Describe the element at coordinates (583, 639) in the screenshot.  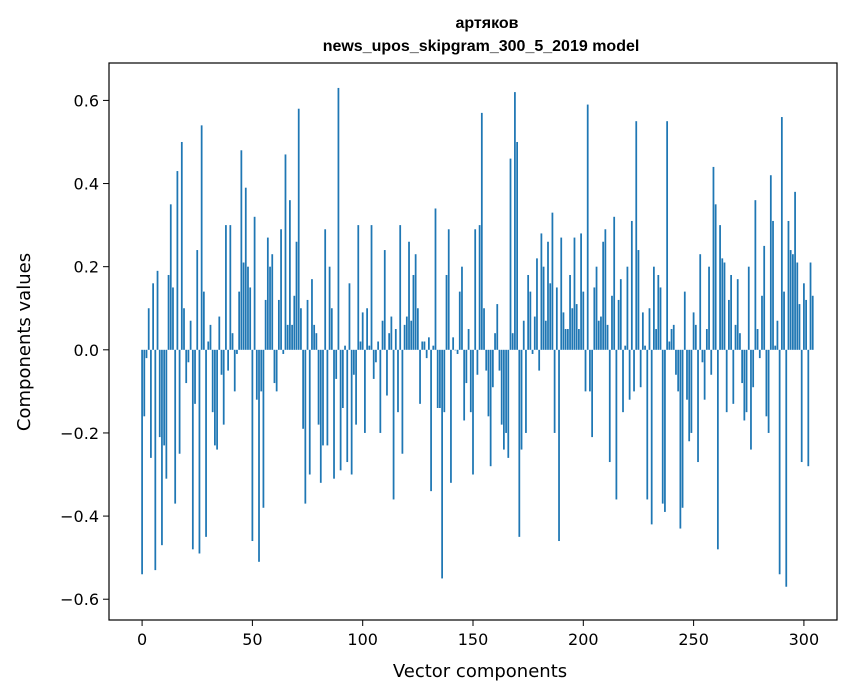
I see `x-tick-label: 200` at that location.